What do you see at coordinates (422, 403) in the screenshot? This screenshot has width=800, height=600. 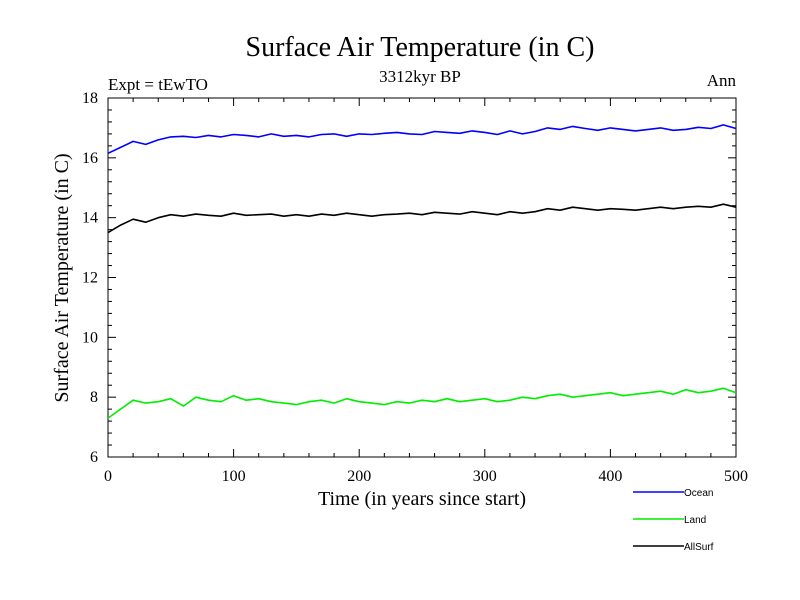 I see `series-line-land` at bounding box center [422, 403].